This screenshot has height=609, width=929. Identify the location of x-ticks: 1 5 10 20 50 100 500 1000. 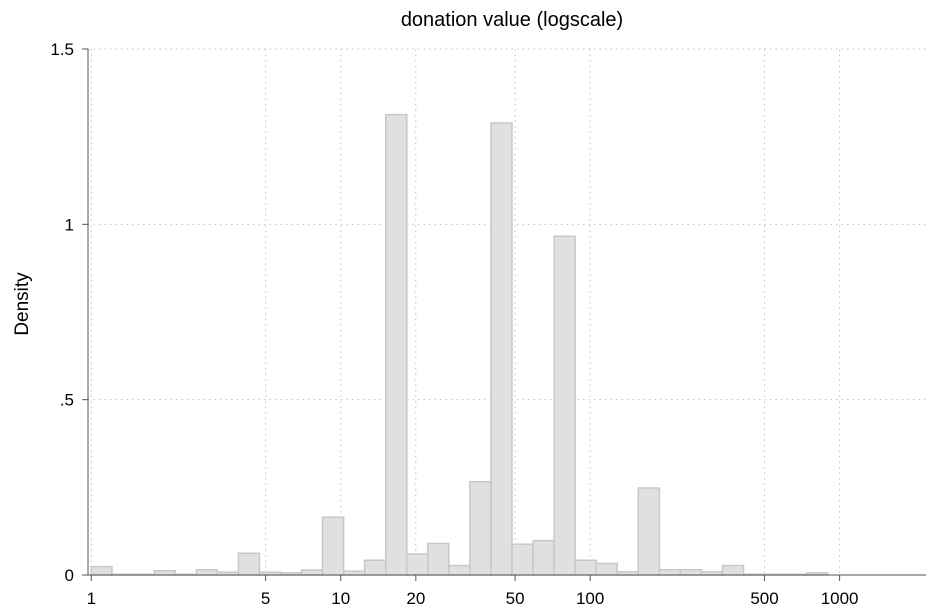
(473, 591).